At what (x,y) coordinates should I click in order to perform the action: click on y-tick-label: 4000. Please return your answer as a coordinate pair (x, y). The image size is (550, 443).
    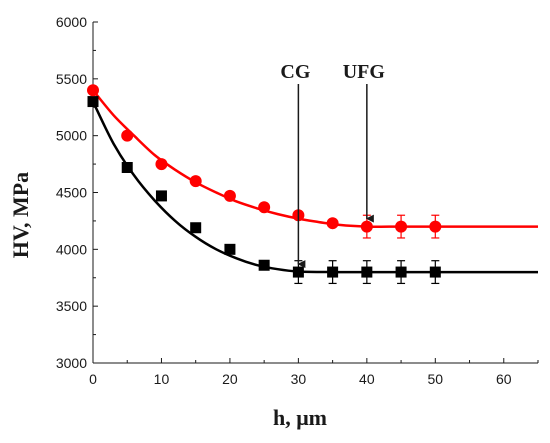
    Looking at the image, I should click on (71, 249).